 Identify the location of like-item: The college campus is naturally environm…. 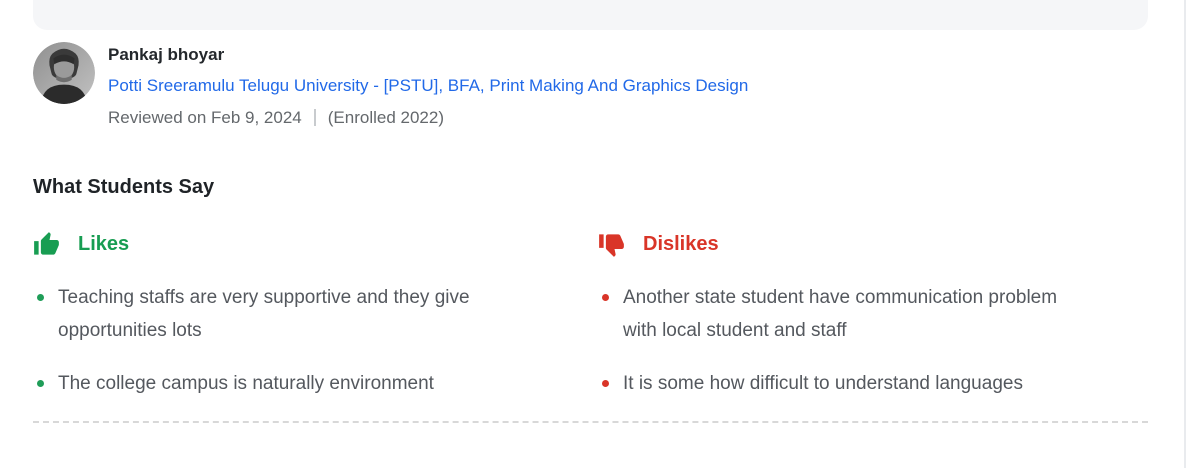
(291, 383).